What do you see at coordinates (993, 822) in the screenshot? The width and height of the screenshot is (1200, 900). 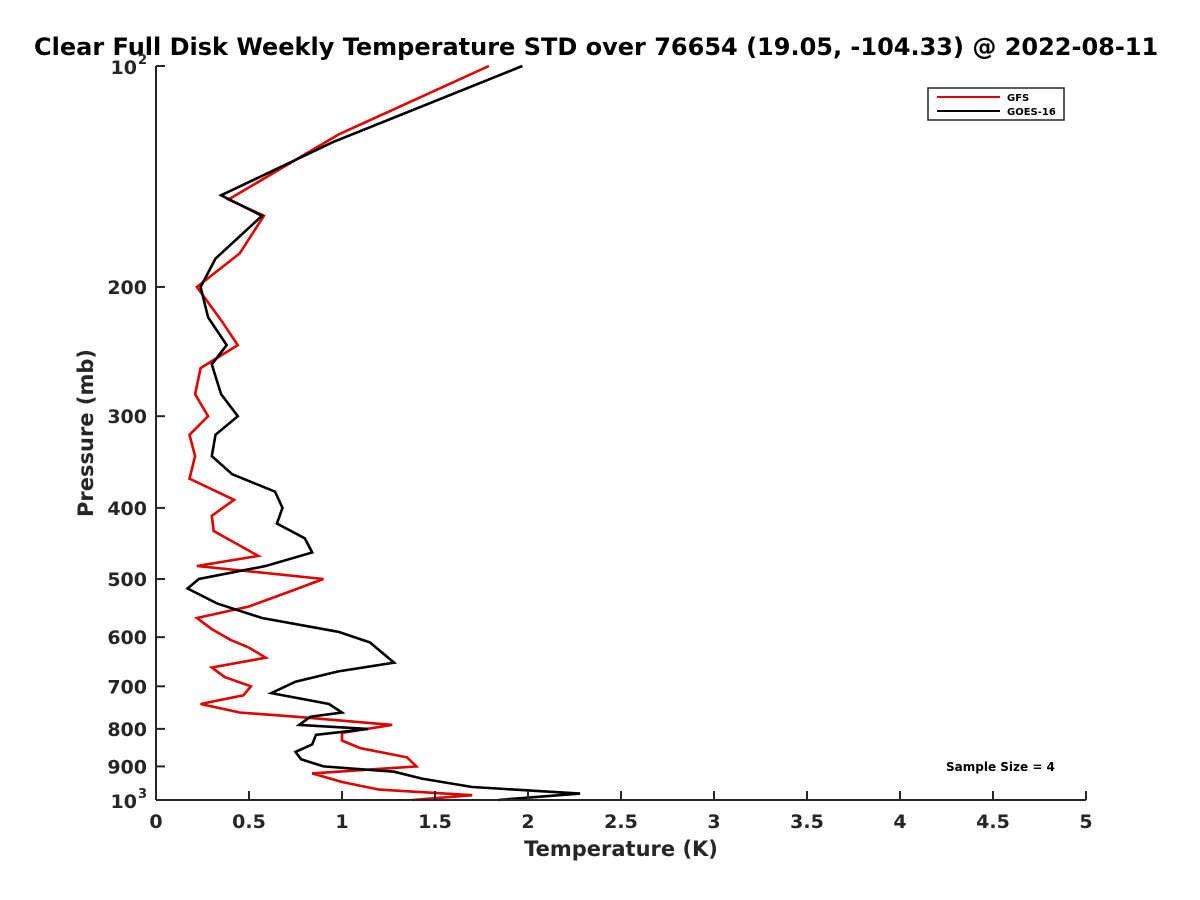 I see `x-tick-label: 4.5` at bounding box center [993, 822].